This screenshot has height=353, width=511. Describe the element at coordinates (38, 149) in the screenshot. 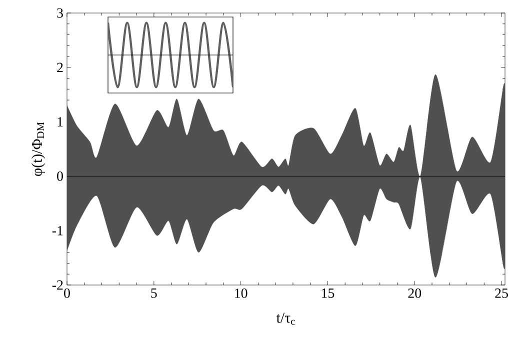

I see `y-axis-title: φ(t)/Φ$_{DM}$` at that location.